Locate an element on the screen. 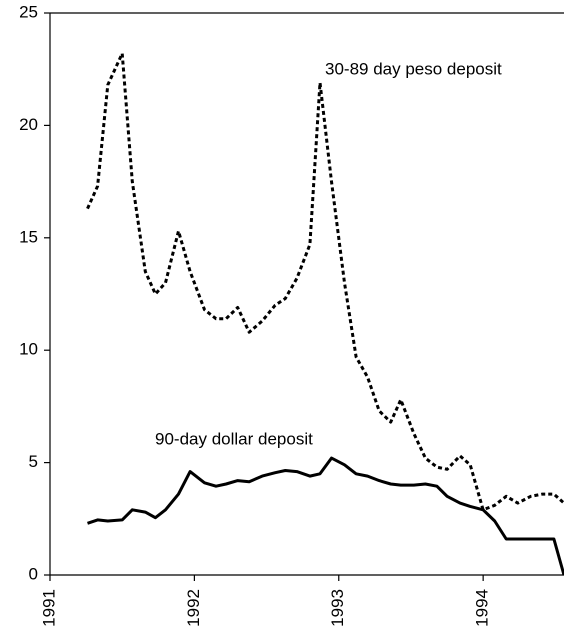 Image resolution: width=564 pixels, height=644 pixels. series-label: 30-89 day peso deposit is located at coordinates (413, 68).